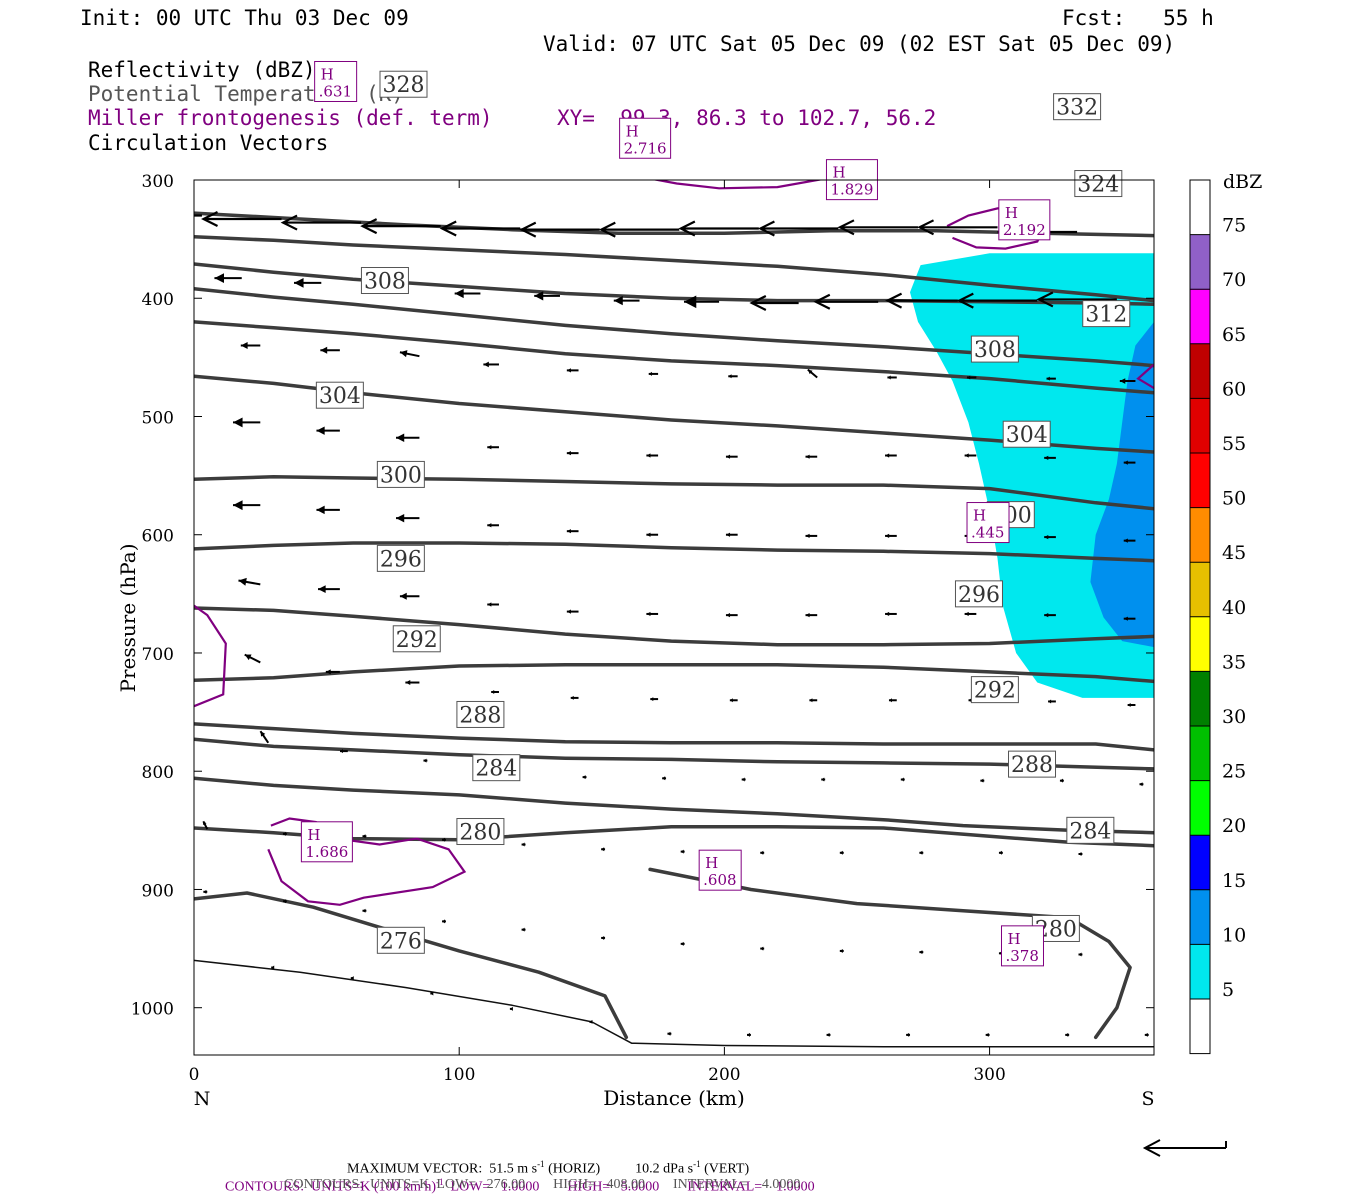 The image size is (1350, 1200). I want to click on colorbar-label: 15, so click(1234, 881).